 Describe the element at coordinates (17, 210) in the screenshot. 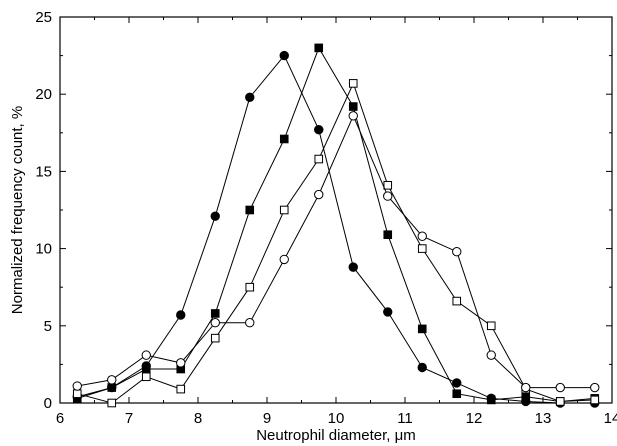

I see `y-axis-label: Normalized frequency count, %` at that location.